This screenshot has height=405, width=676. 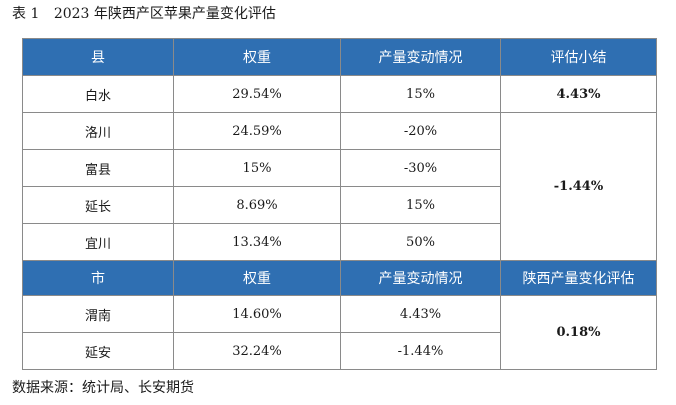 I want to click on county-name: 白水, so click(x=98, y=94).